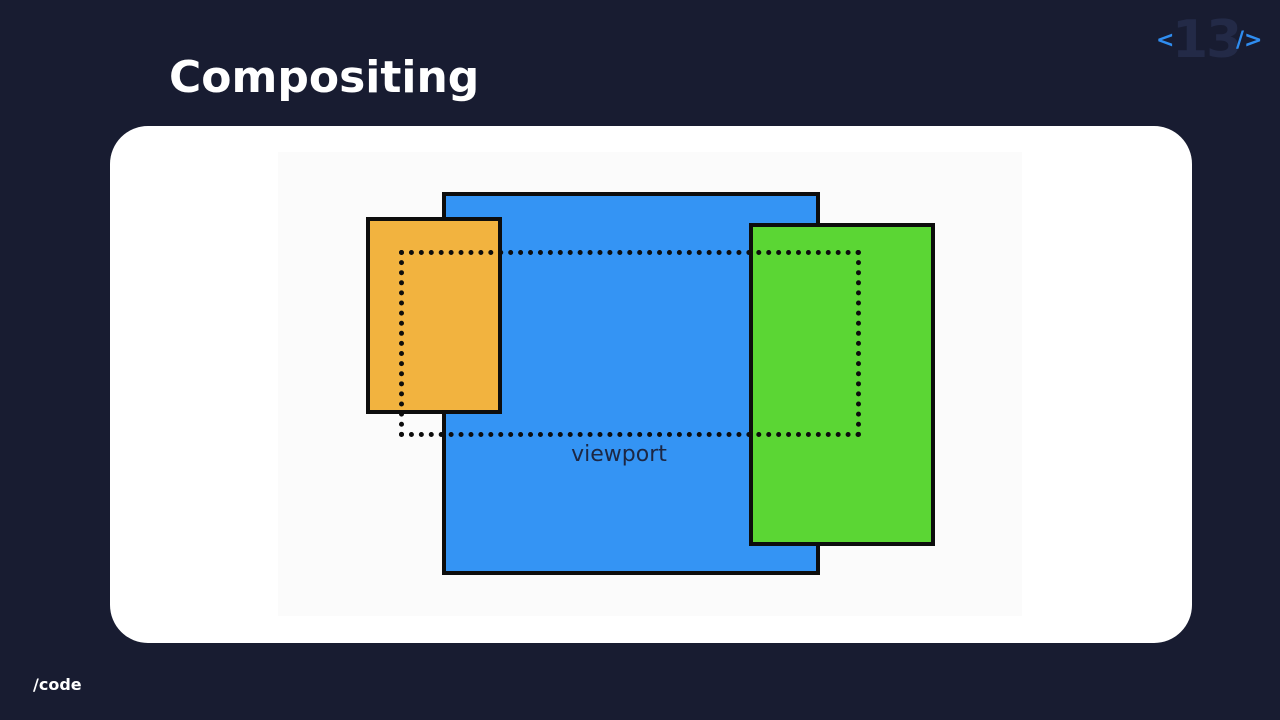 This screenshot has height=720, width=1280. What do you see at coordinates (1207, 40) in the screenshot?
I see `slide-number: 13` at bounding box center [1207, 40].